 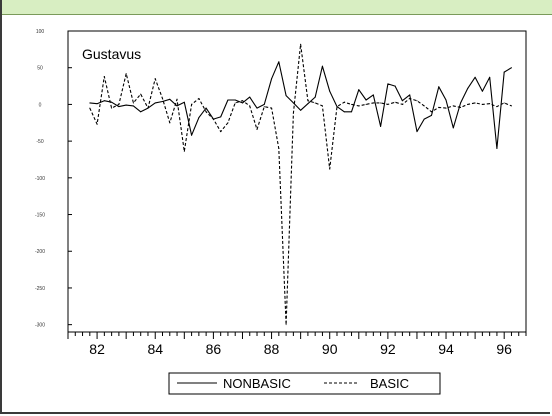 What do you see at coordinates (97, 349) in the screenshot?
I see `x-tick-label: 82` at bounding box center [97, 349].